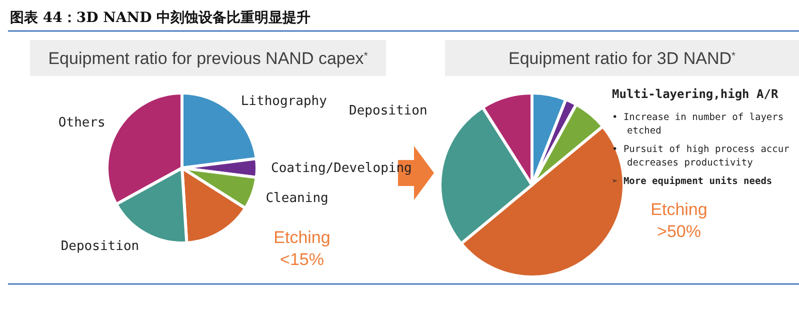  Describe the element at coordinates (82, 123) in the screenshot. I see `slice-label: Others` at that location.